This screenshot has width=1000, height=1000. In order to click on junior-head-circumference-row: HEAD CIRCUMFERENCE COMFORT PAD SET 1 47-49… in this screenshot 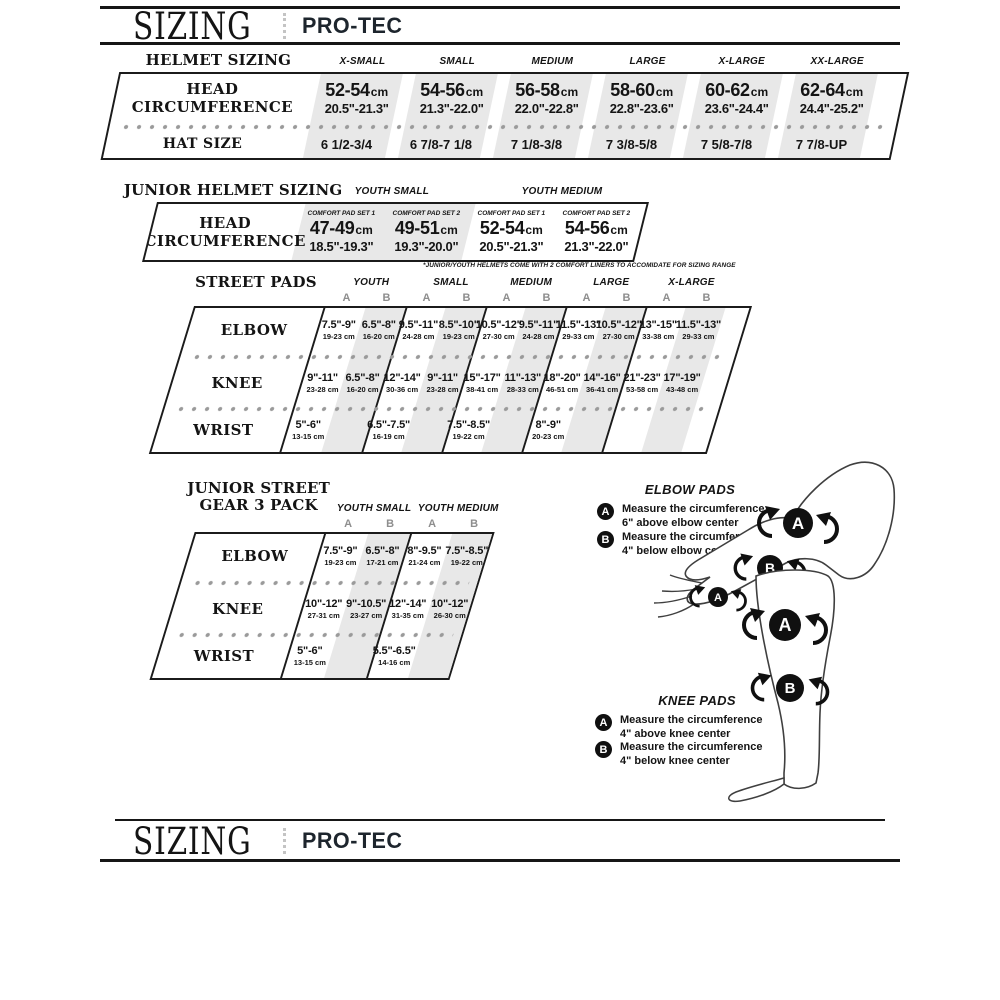, I will do `click(395, 232)`.